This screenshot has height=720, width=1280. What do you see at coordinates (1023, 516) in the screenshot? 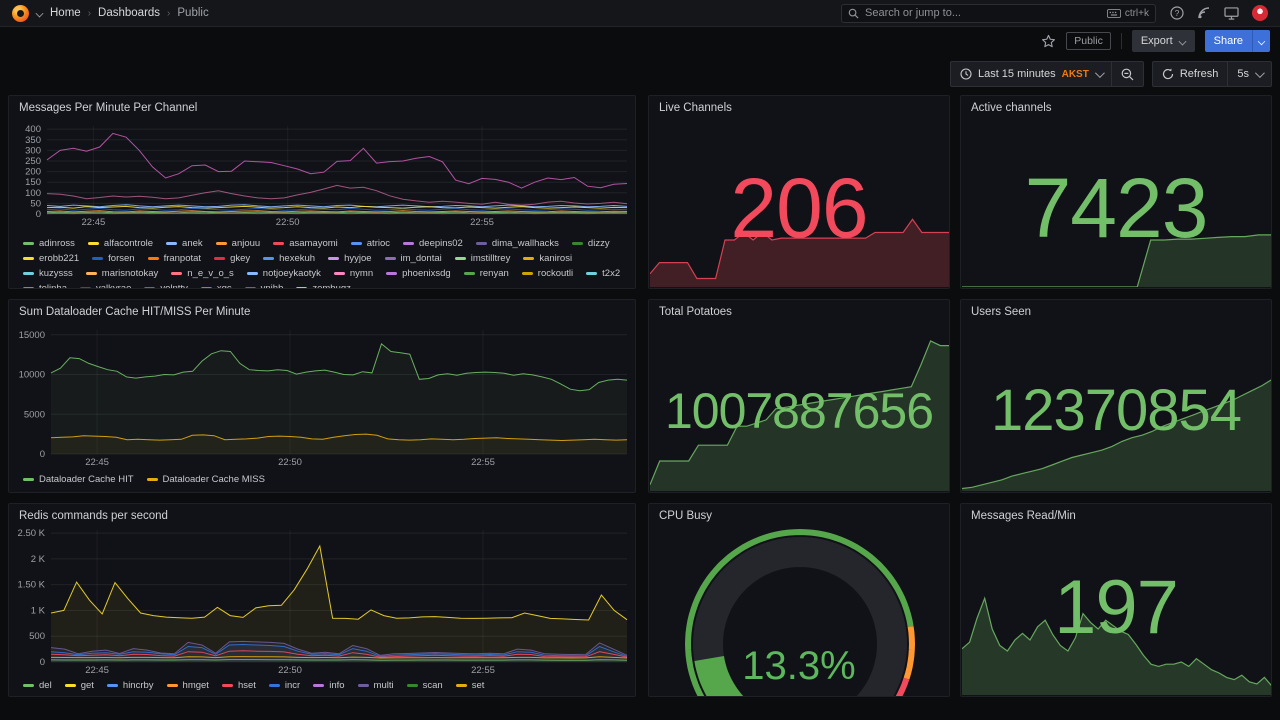
I see `panel-title: Messages Read/Min` at bounding box center [1023, 516].